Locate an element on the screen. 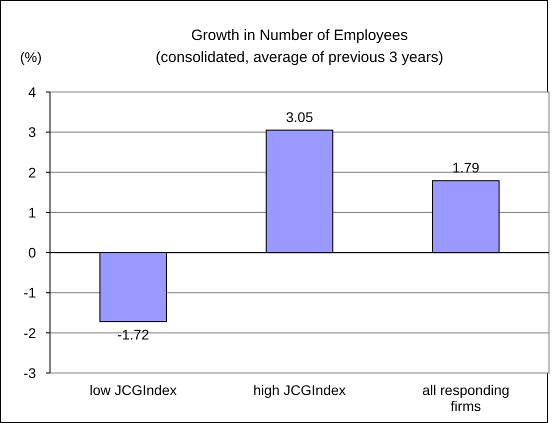  y-tick-label: -1 is located at coordinates (30, 292).